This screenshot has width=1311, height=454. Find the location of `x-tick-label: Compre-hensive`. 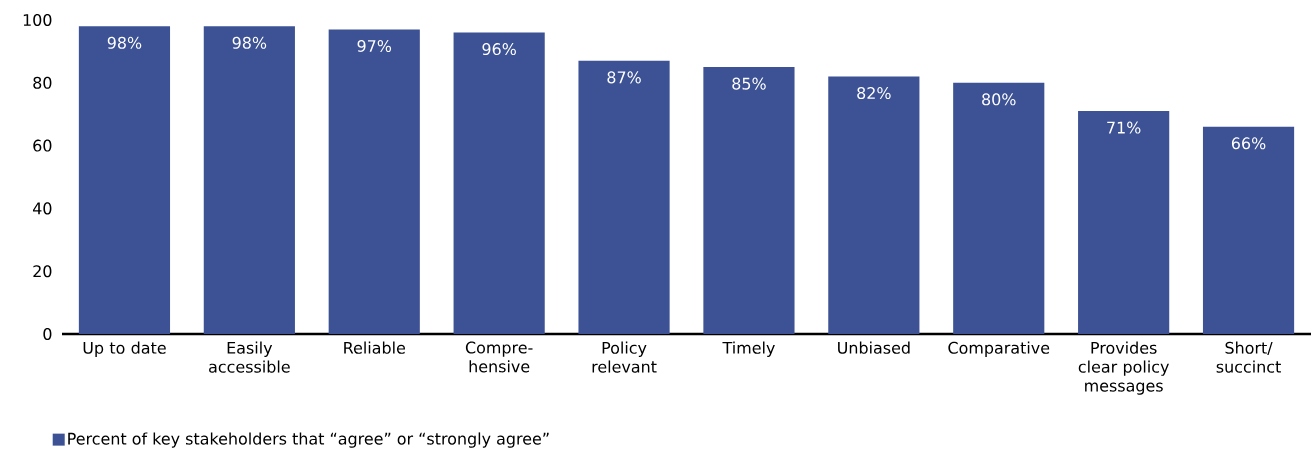

x-tick-label: Compre-hensive is located at coordinates (499, 357).